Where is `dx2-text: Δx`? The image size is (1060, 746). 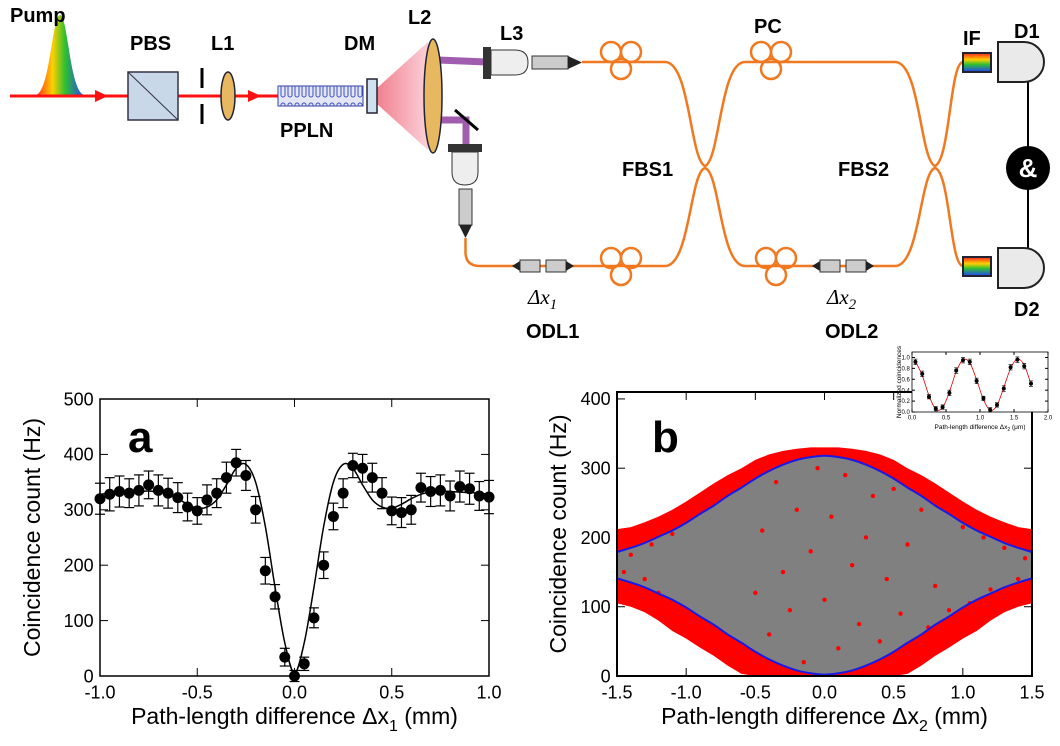 dx2-text: Δx is located at coordinates (837, 297).